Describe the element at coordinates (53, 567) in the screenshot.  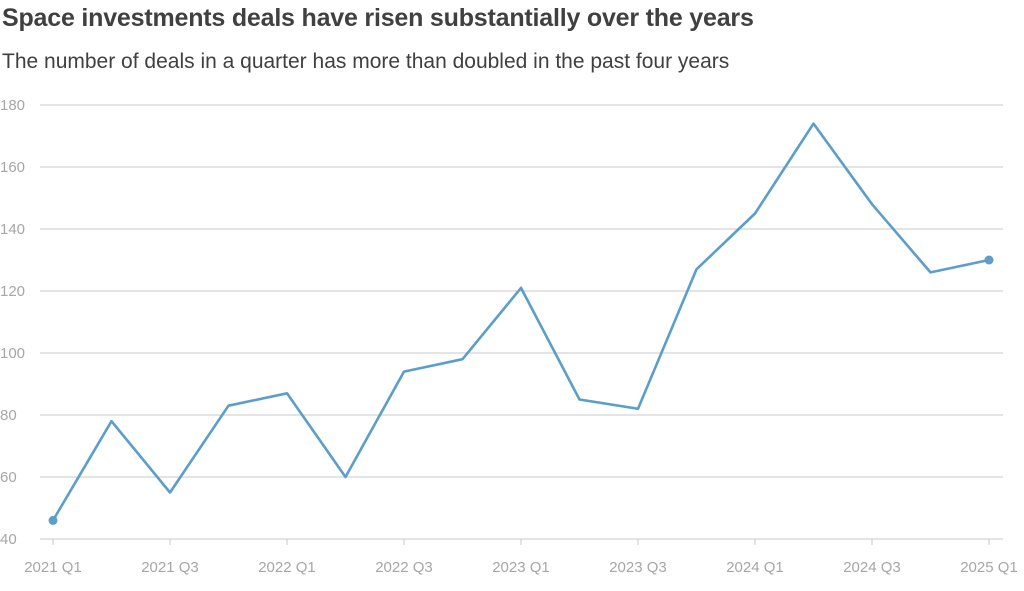
I see `x-tick-label: 2021 Q1` at that location.